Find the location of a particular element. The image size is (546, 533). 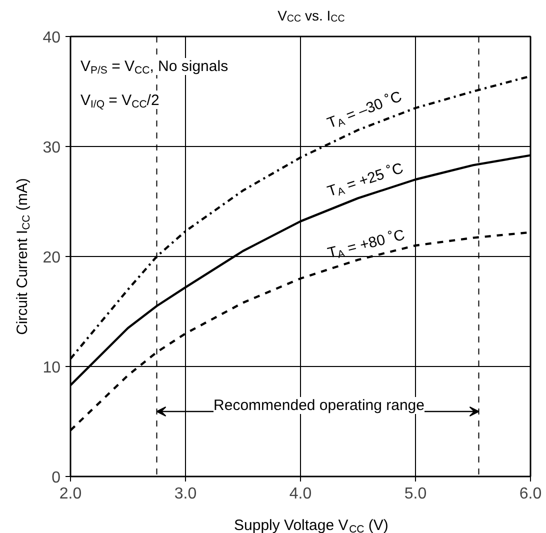

y-tick-label: 40 is located at coordinates (51, 38).